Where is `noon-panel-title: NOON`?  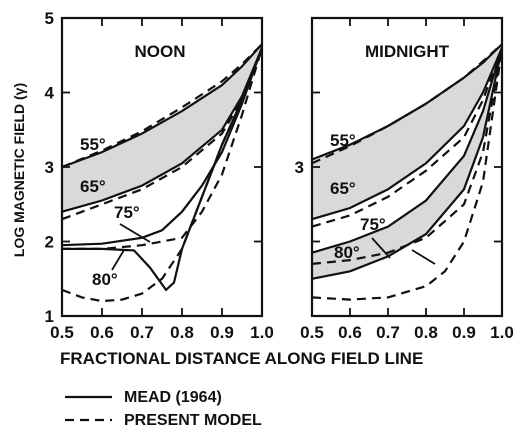 noon-panel-title: NOON is located at coordinates (160, 51).